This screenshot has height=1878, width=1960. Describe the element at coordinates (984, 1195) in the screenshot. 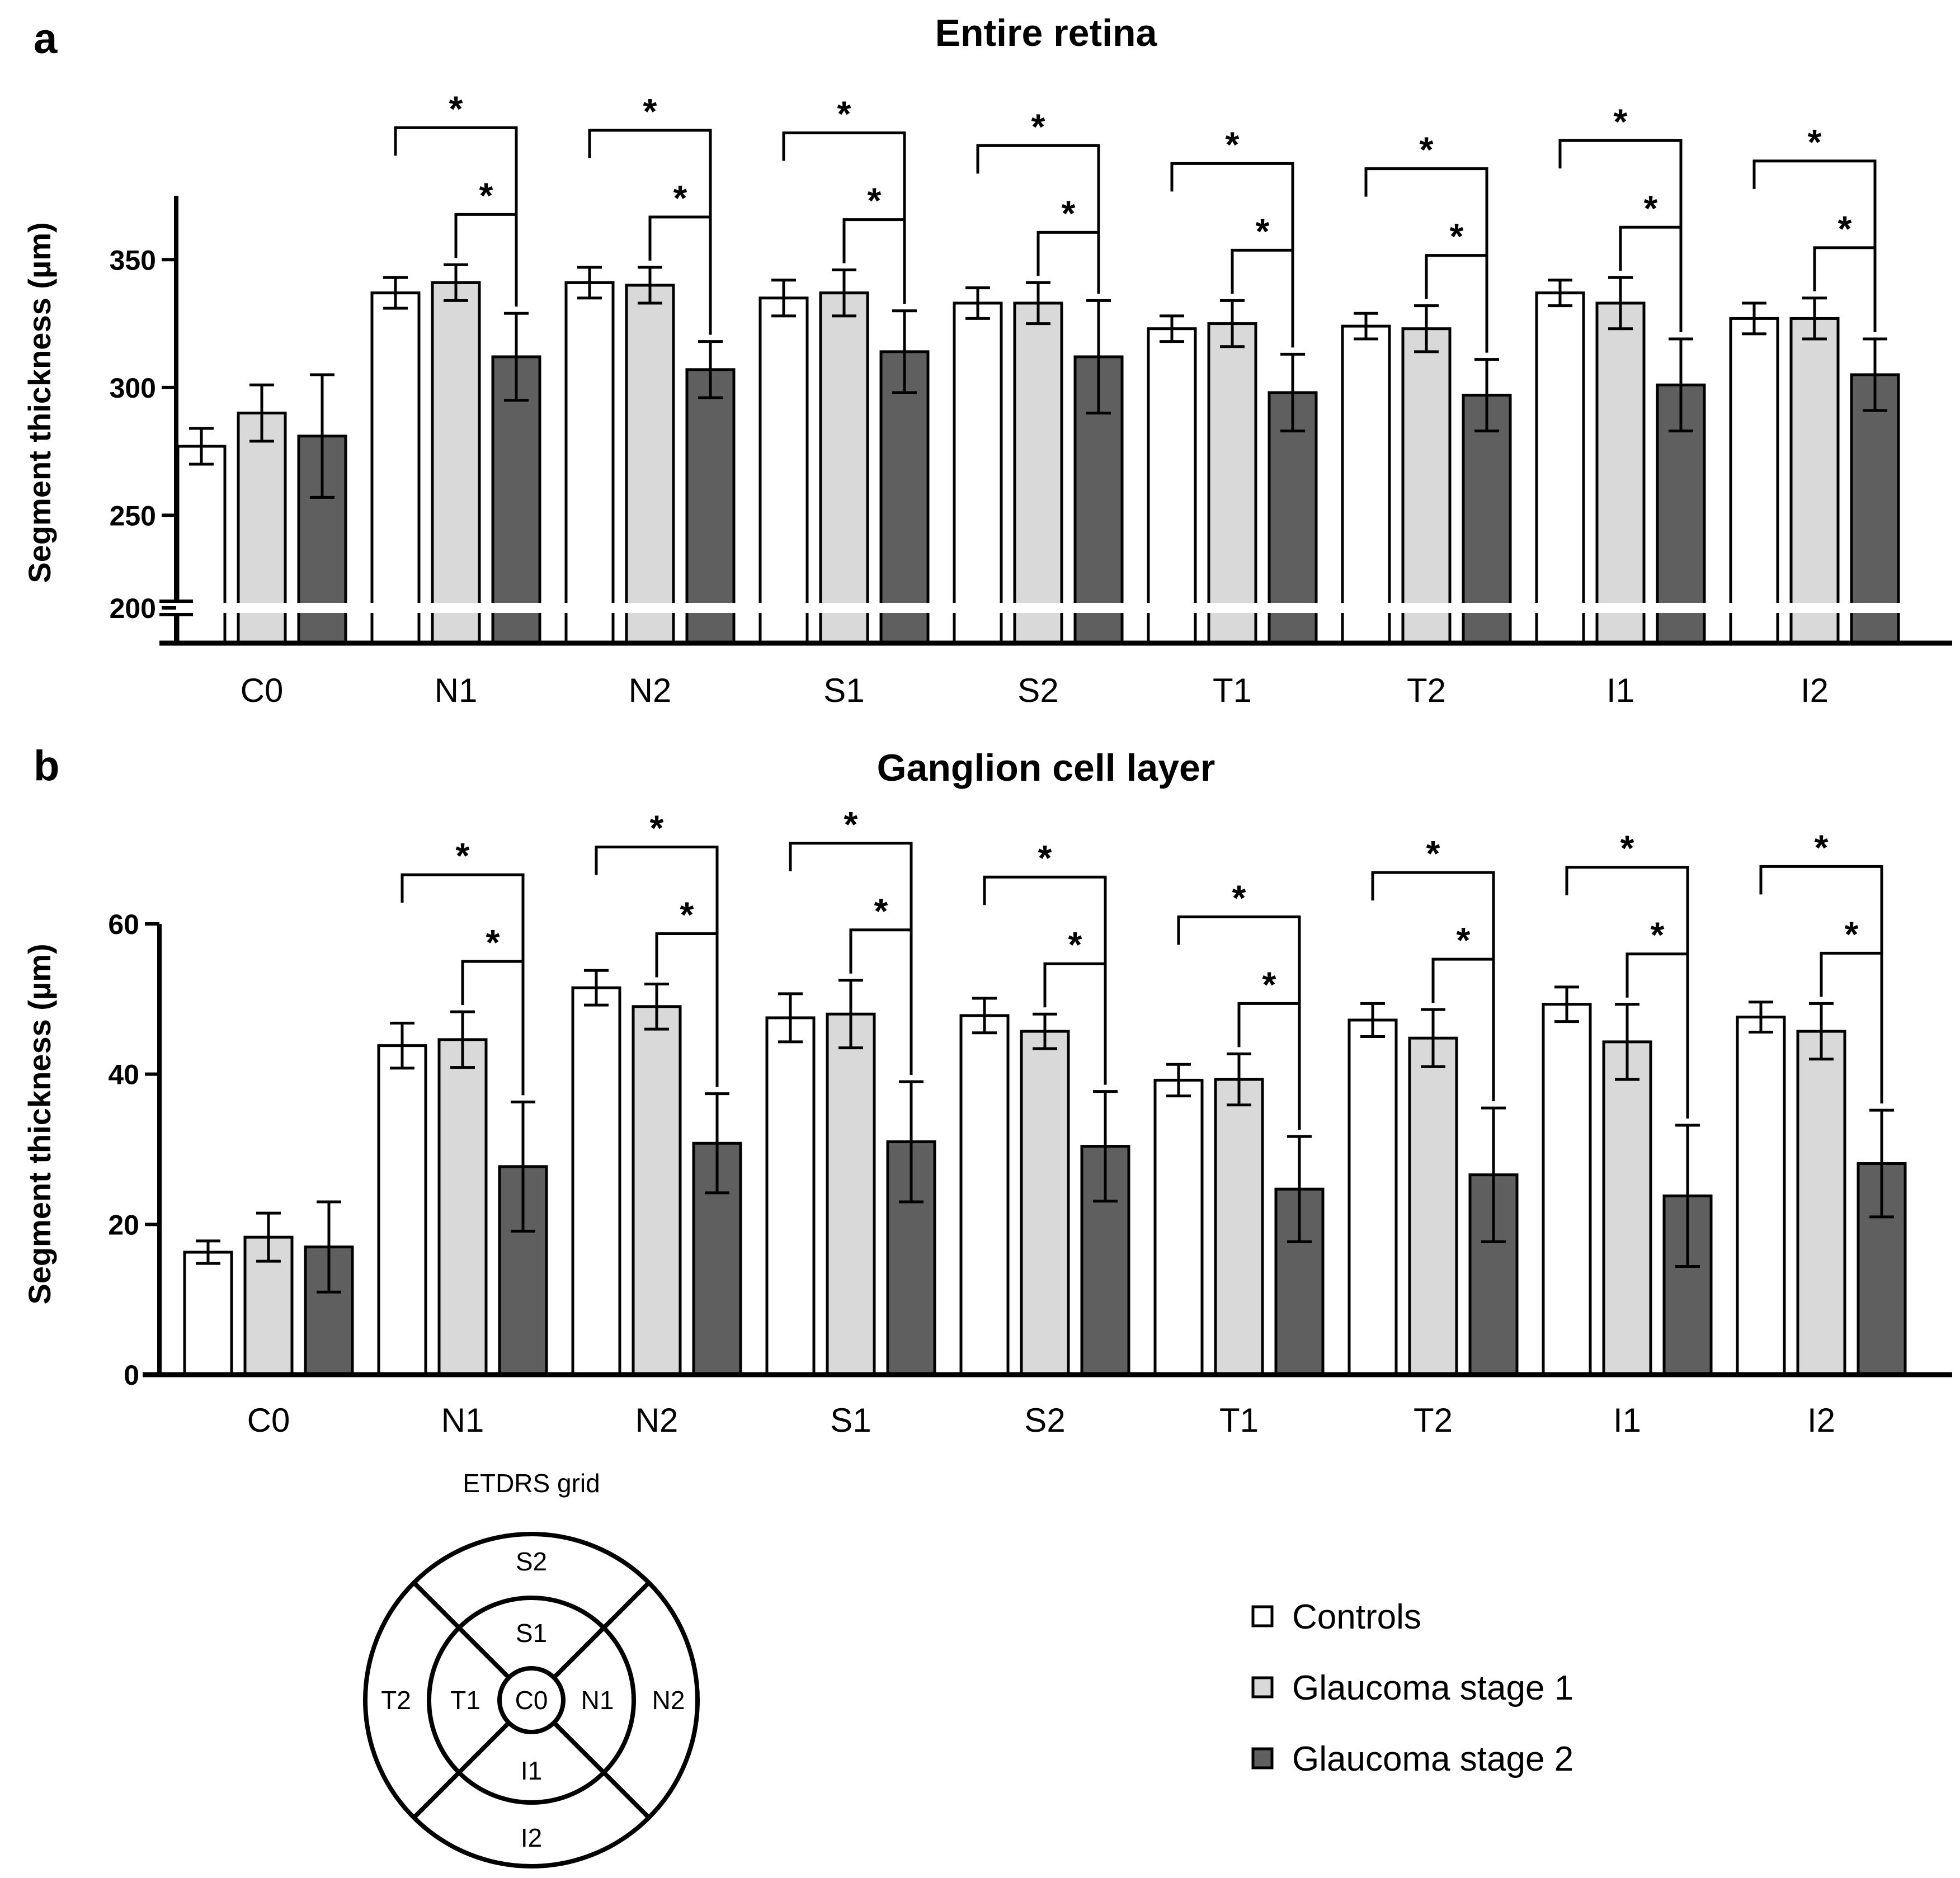

I see `bar-b-s2-controls` at that location.